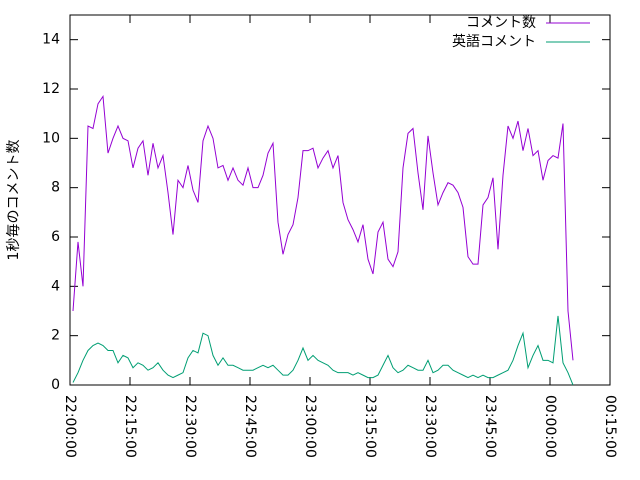 This screenshot has height=480, width=640. I want to click on y-tick-label: 12, so click(51, 89).